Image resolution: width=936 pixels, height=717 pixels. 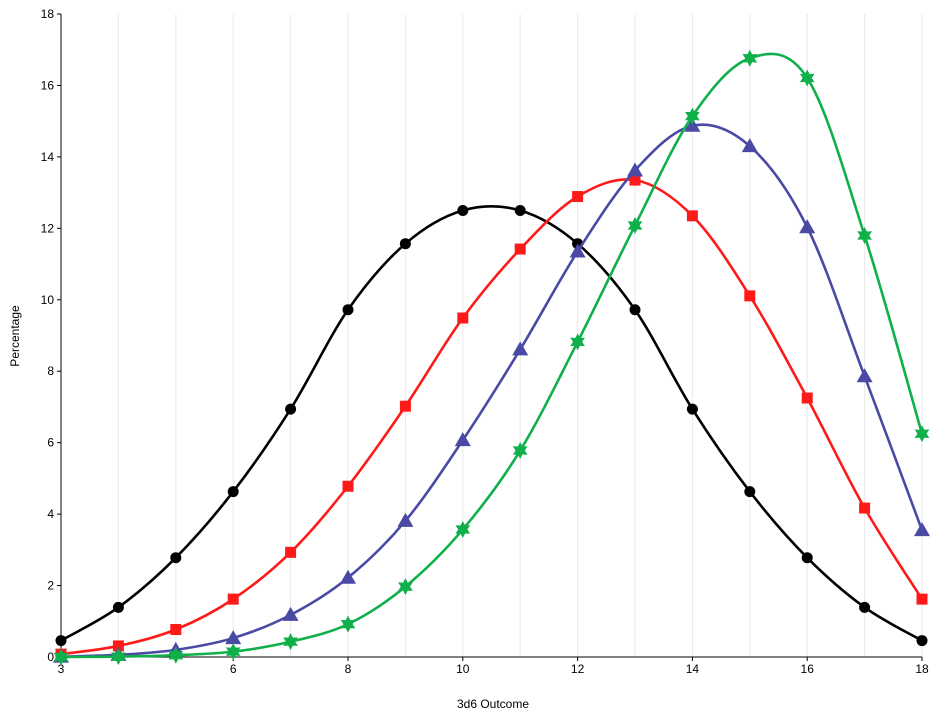 What do you see at coordinates (233, 669) in the screenshot?
I see `x-tick-label: 6` at bounding box center [233, 669].